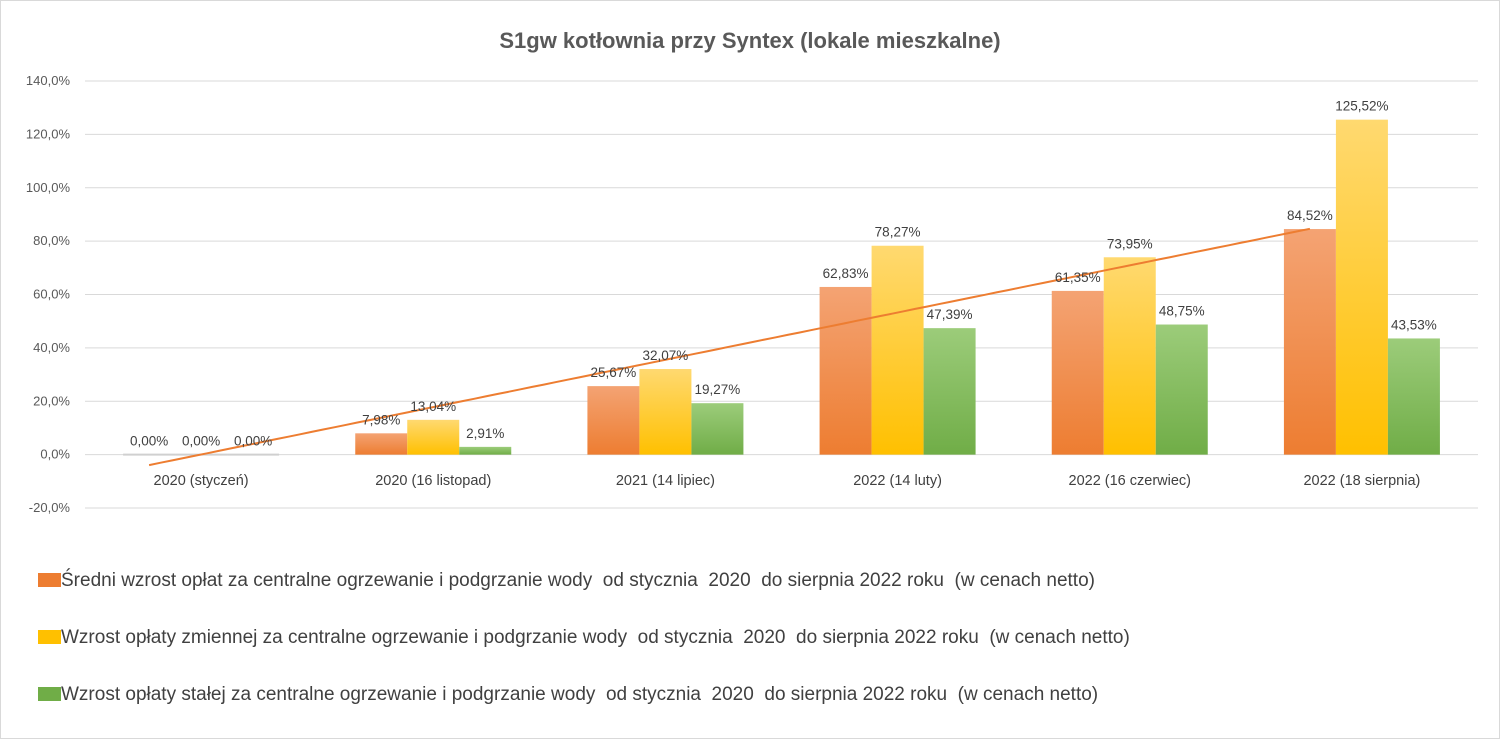 The width and height of the screenshot is (1500, 739). I want to click on data-label: 48,75%, so click(1182, 311).